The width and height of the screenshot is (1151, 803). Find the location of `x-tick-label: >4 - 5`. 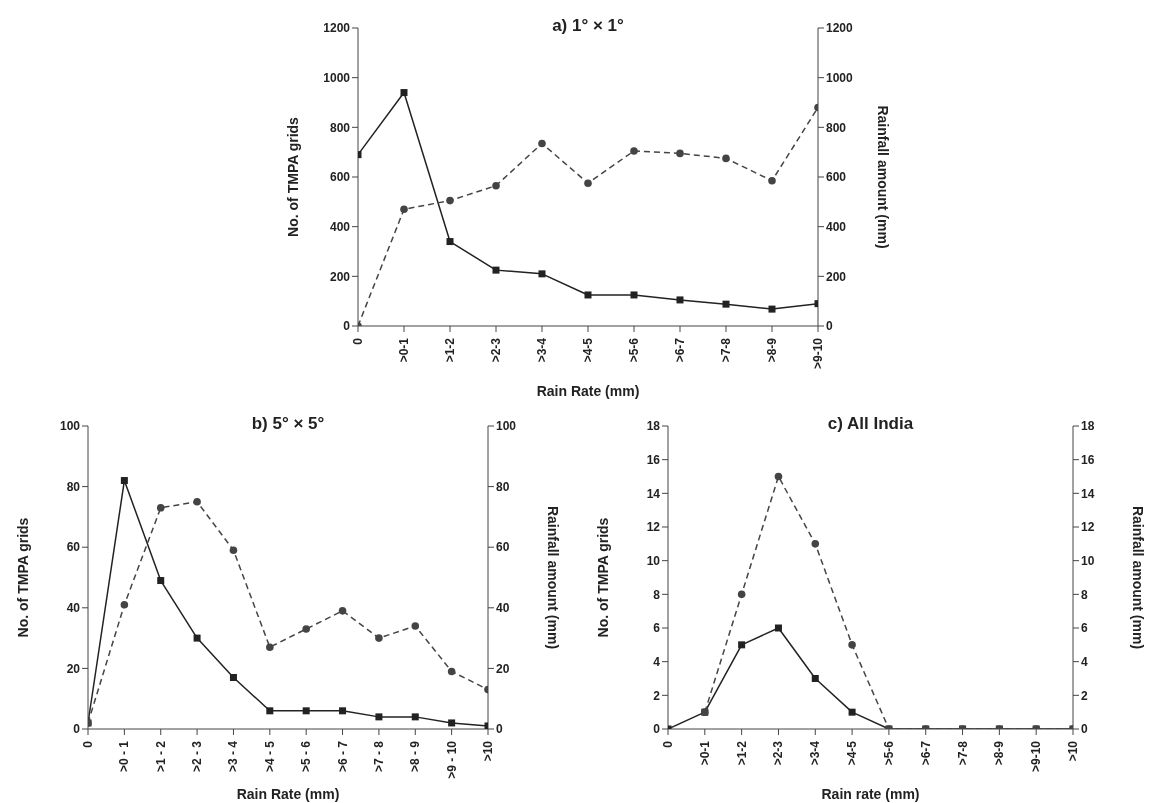

x-tick-label: >4 - 5 is located at coordinates (269, 756).